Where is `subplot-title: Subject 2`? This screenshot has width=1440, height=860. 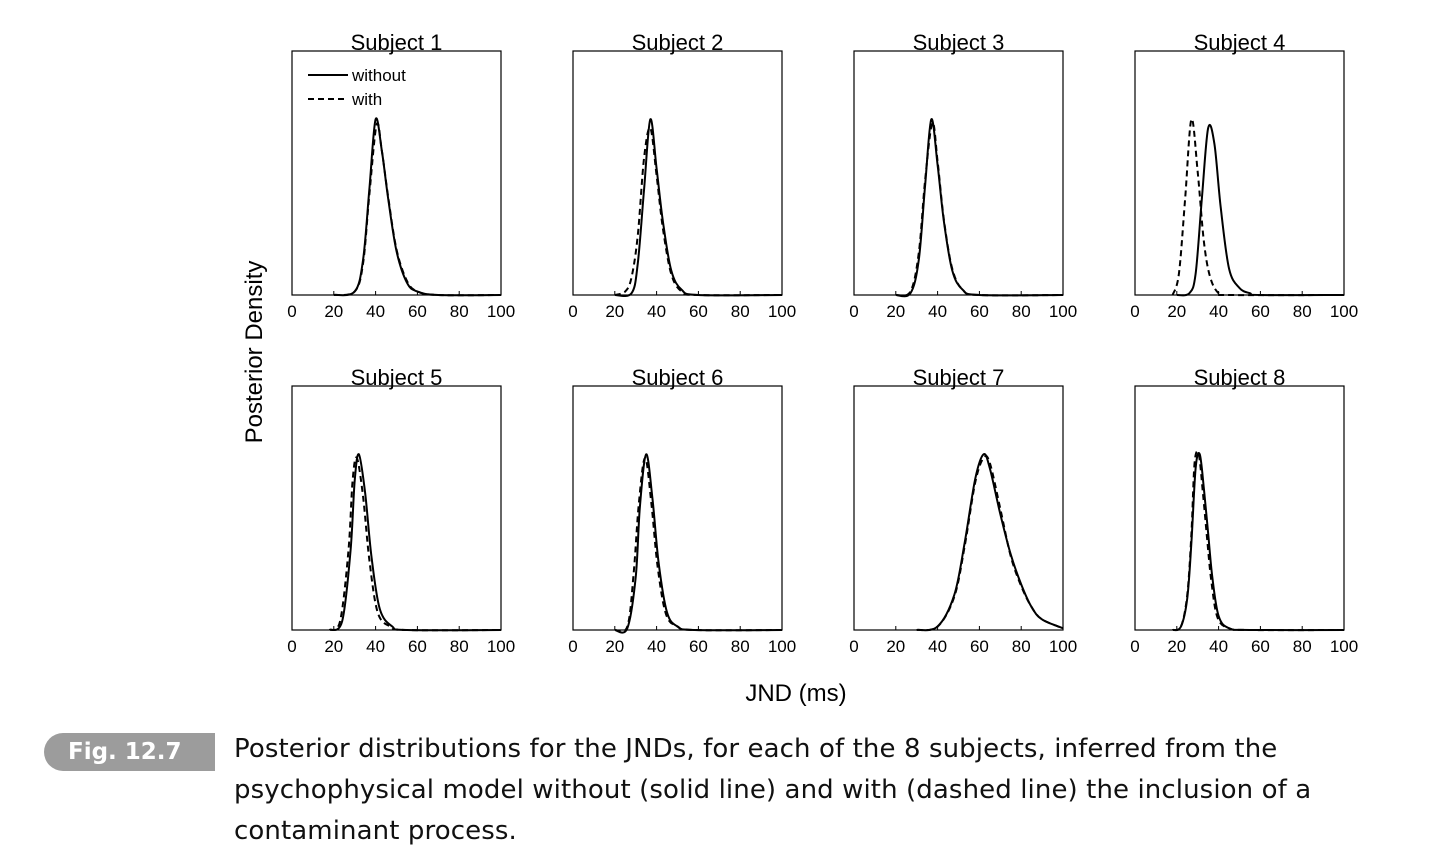
subplot-title: Subject 2 is located at coordinates (678, 42).